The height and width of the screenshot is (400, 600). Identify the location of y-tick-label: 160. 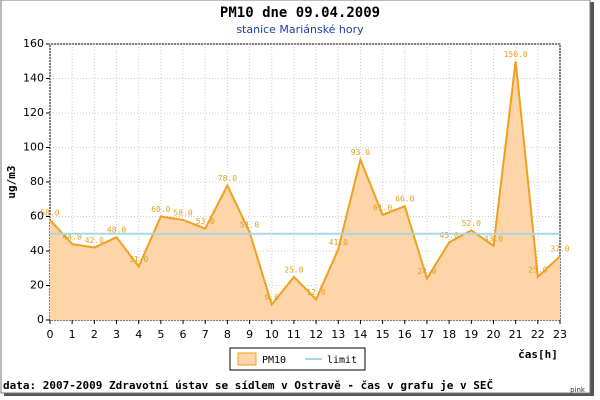
(33, 43).